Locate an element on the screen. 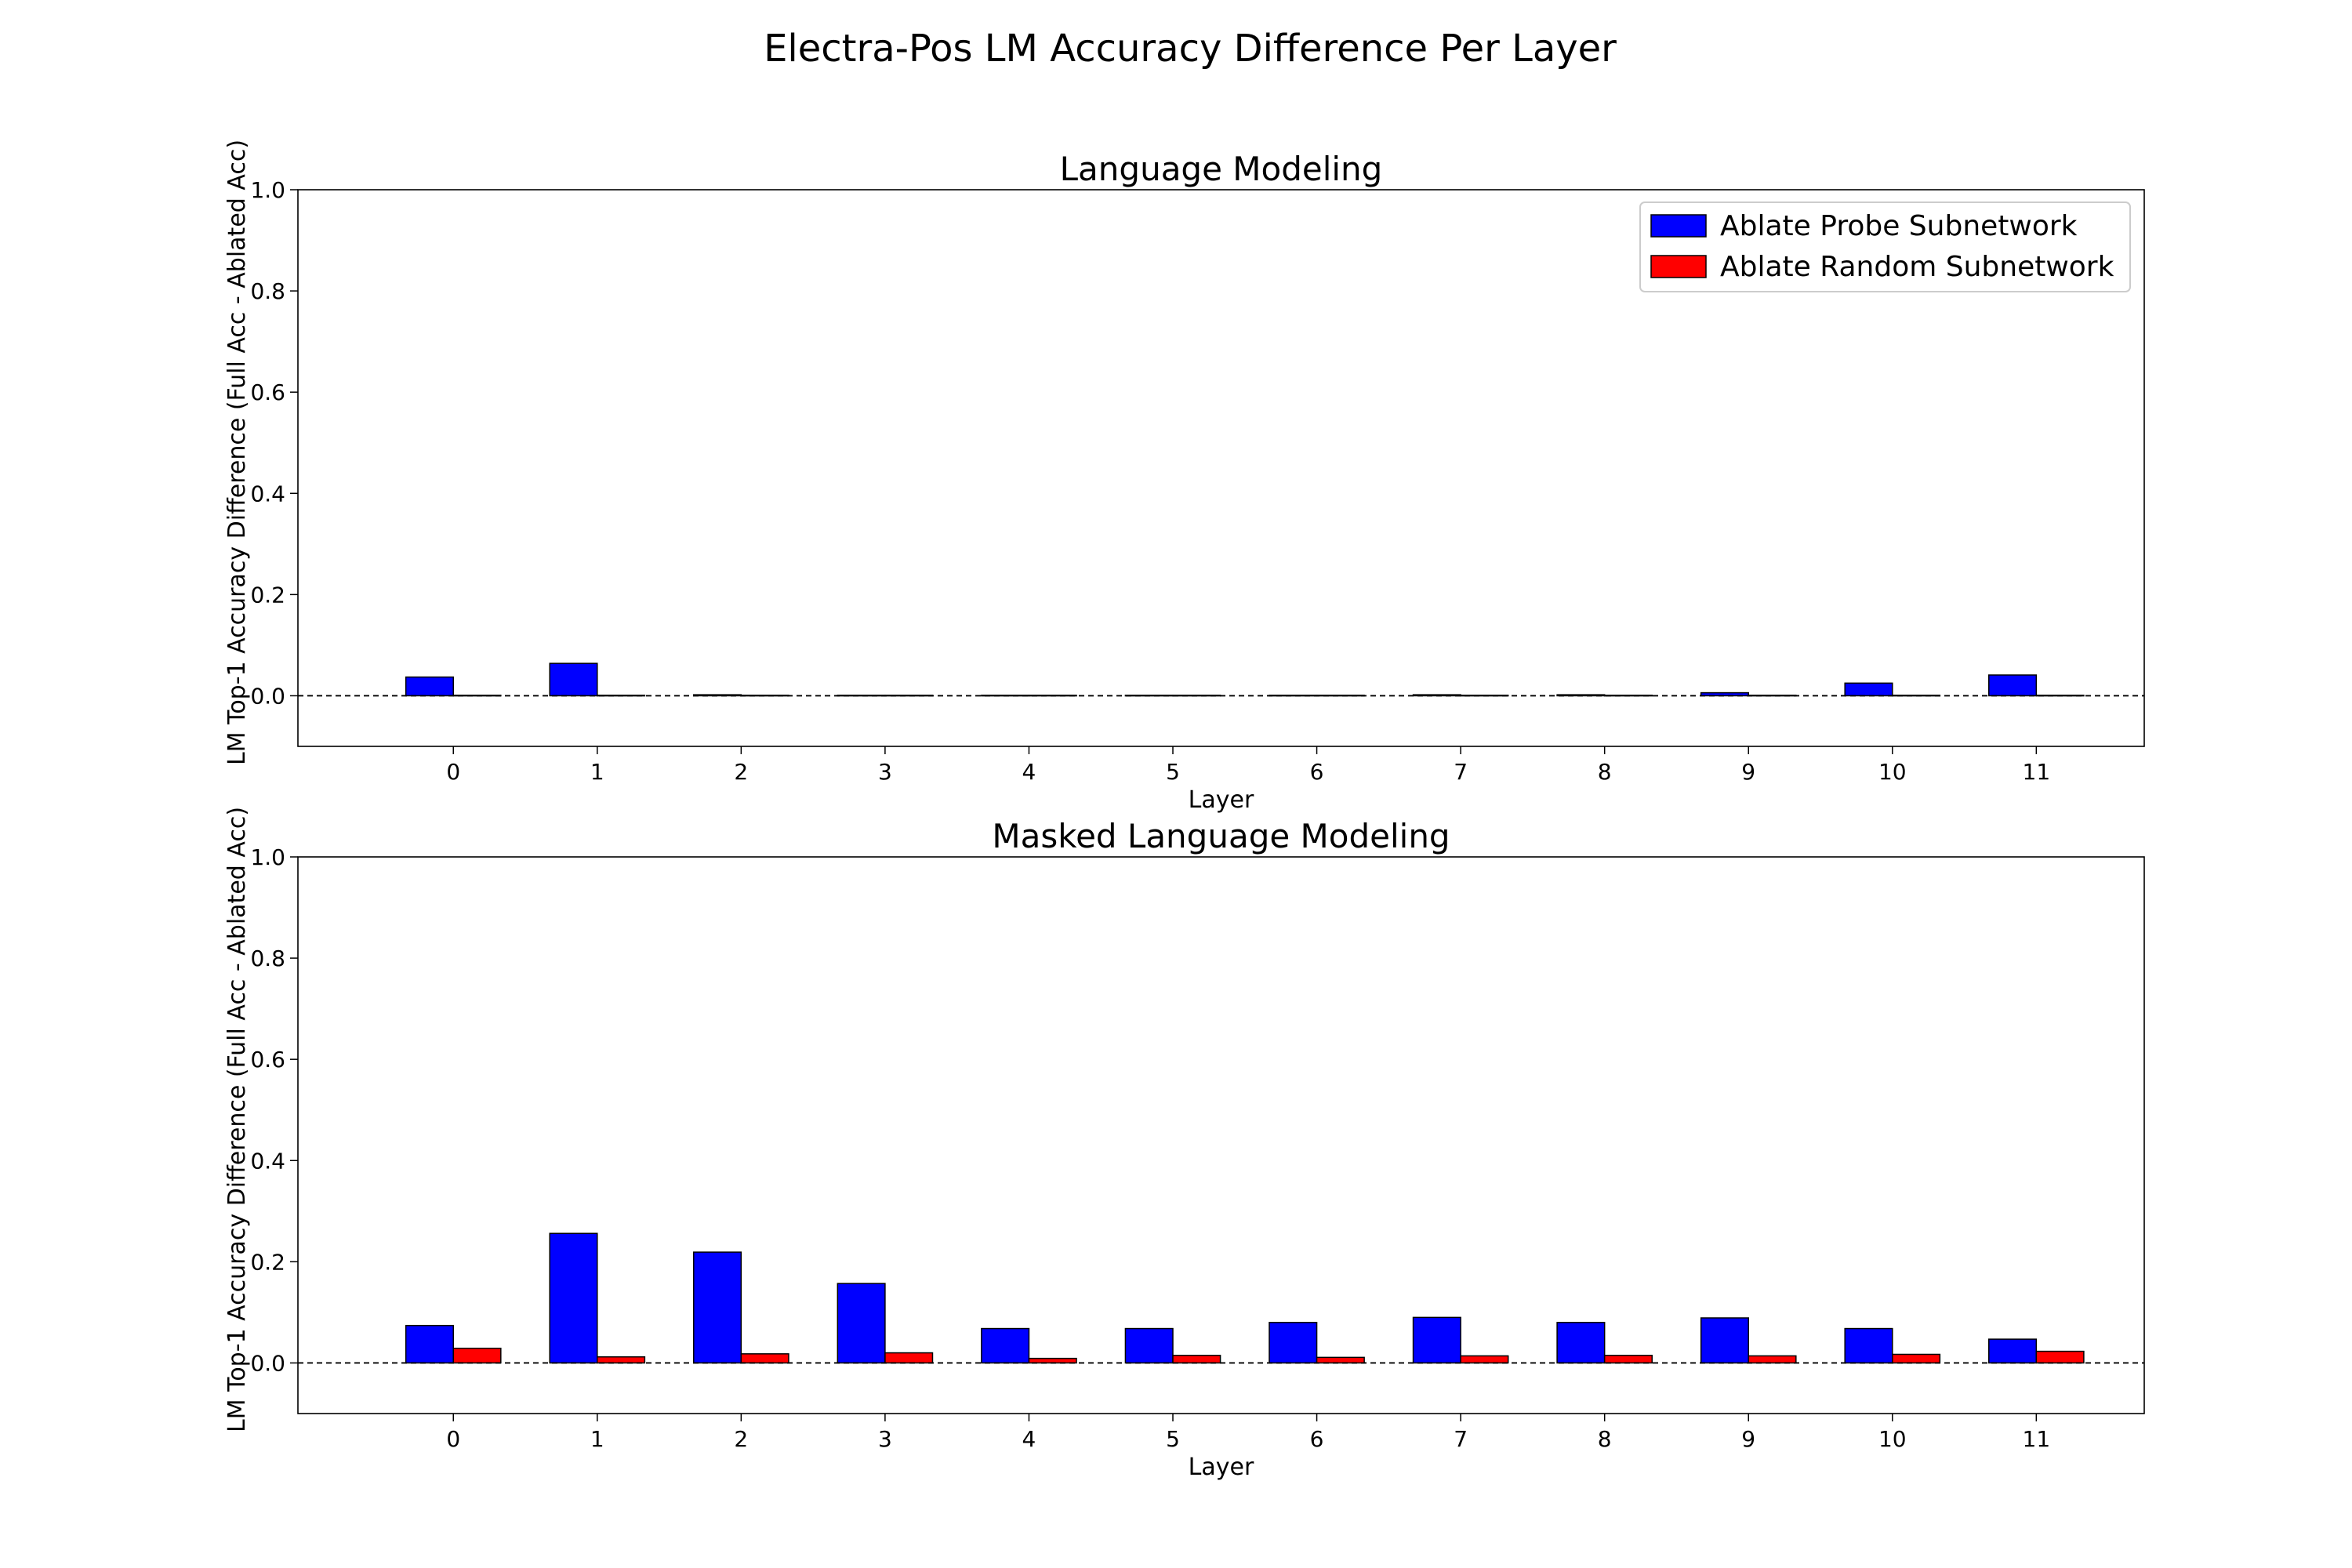 This screenshot has height=1568, width=2352. chart-title: Masked Language Modeling is located at coordinates (1221, 836).